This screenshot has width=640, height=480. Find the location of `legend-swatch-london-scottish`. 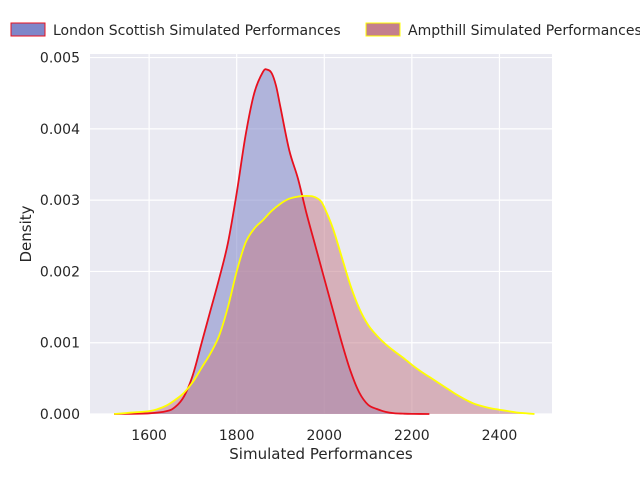

legend-swatch-london-scottish is located at coordinates (28, 29).